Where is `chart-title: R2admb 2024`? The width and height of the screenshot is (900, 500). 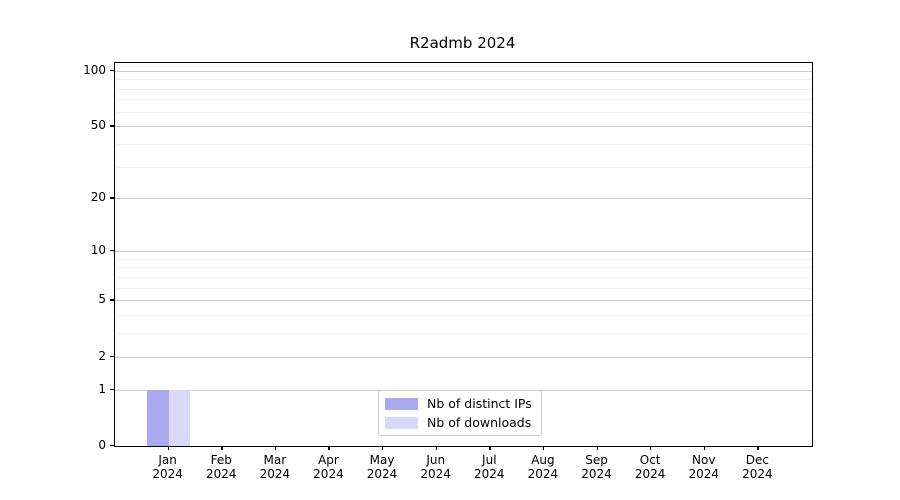
chart-title: R2admb 2024 is located at coordinates (462, 43).